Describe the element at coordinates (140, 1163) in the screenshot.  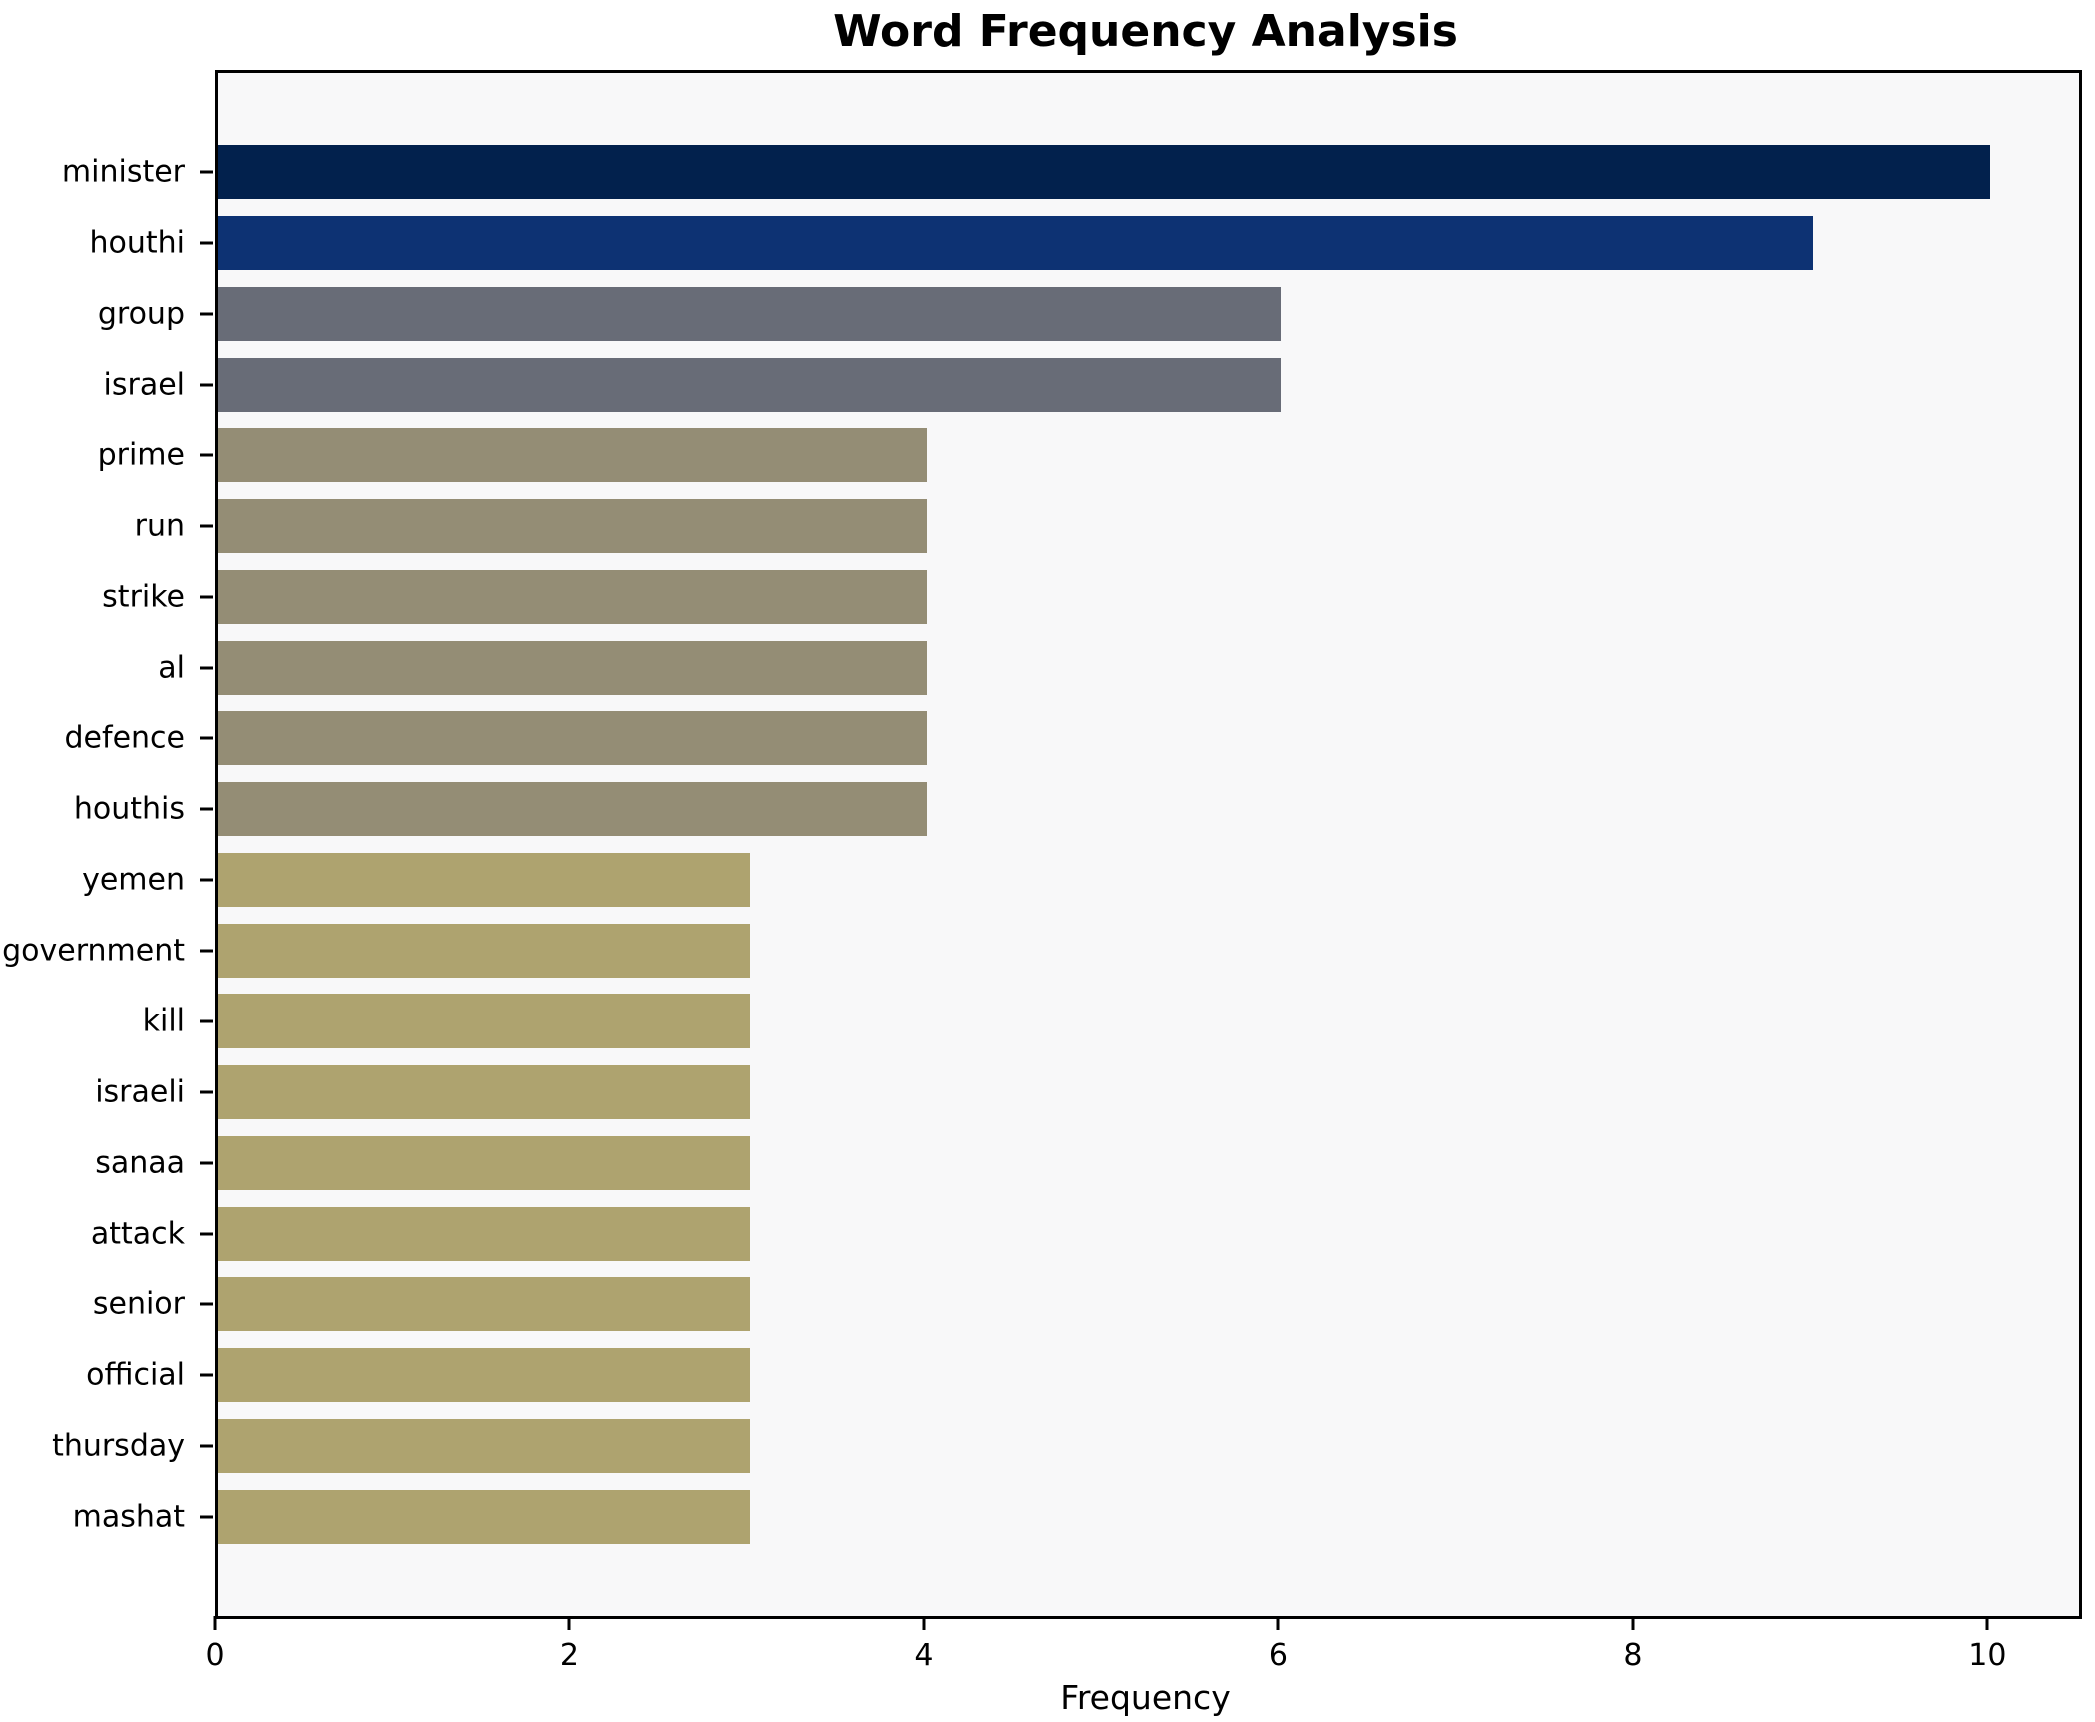
I see `y-tick-label: sanaa` at that location.